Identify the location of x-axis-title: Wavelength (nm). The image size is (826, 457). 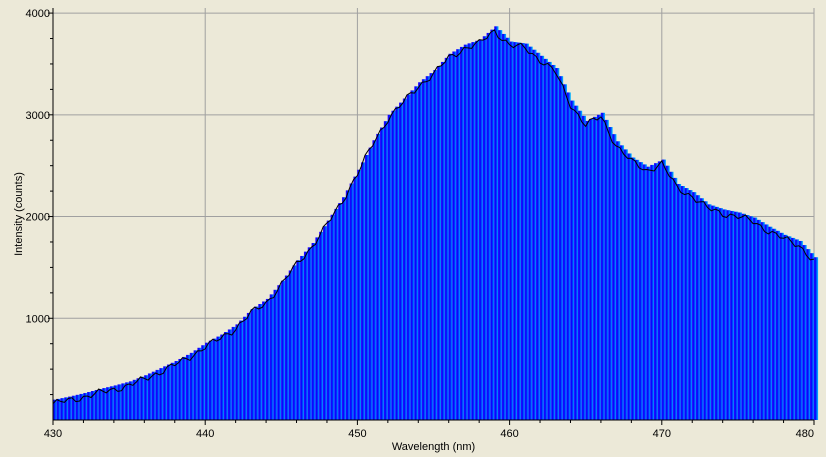
(433, 447).